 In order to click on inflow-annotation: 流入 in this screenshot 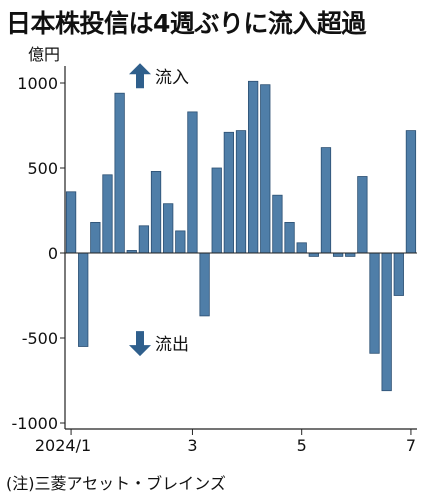, I will do `click(159, 76)`.